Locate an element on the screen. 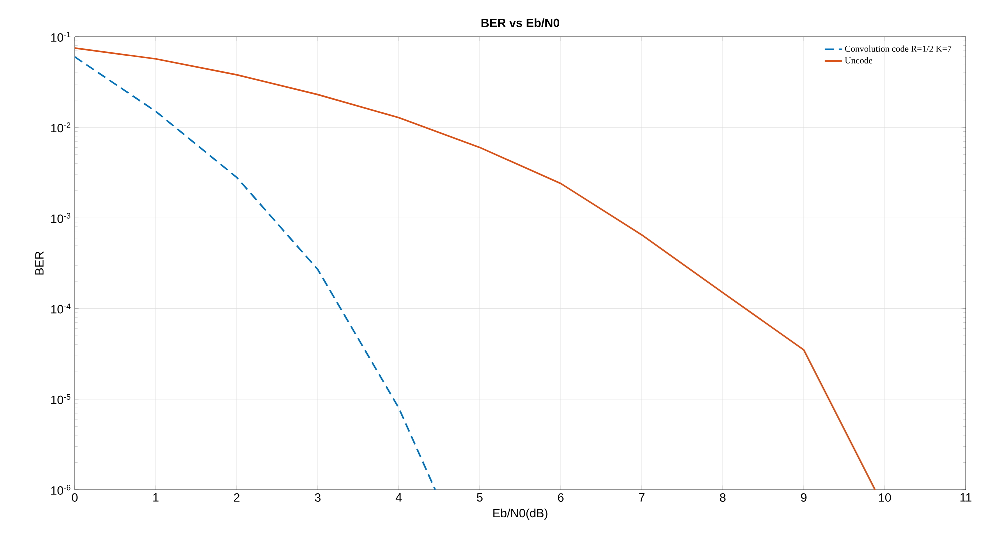  legend-label: Convolution code R=1/2 K=7 is located at coordinates (898, 49).